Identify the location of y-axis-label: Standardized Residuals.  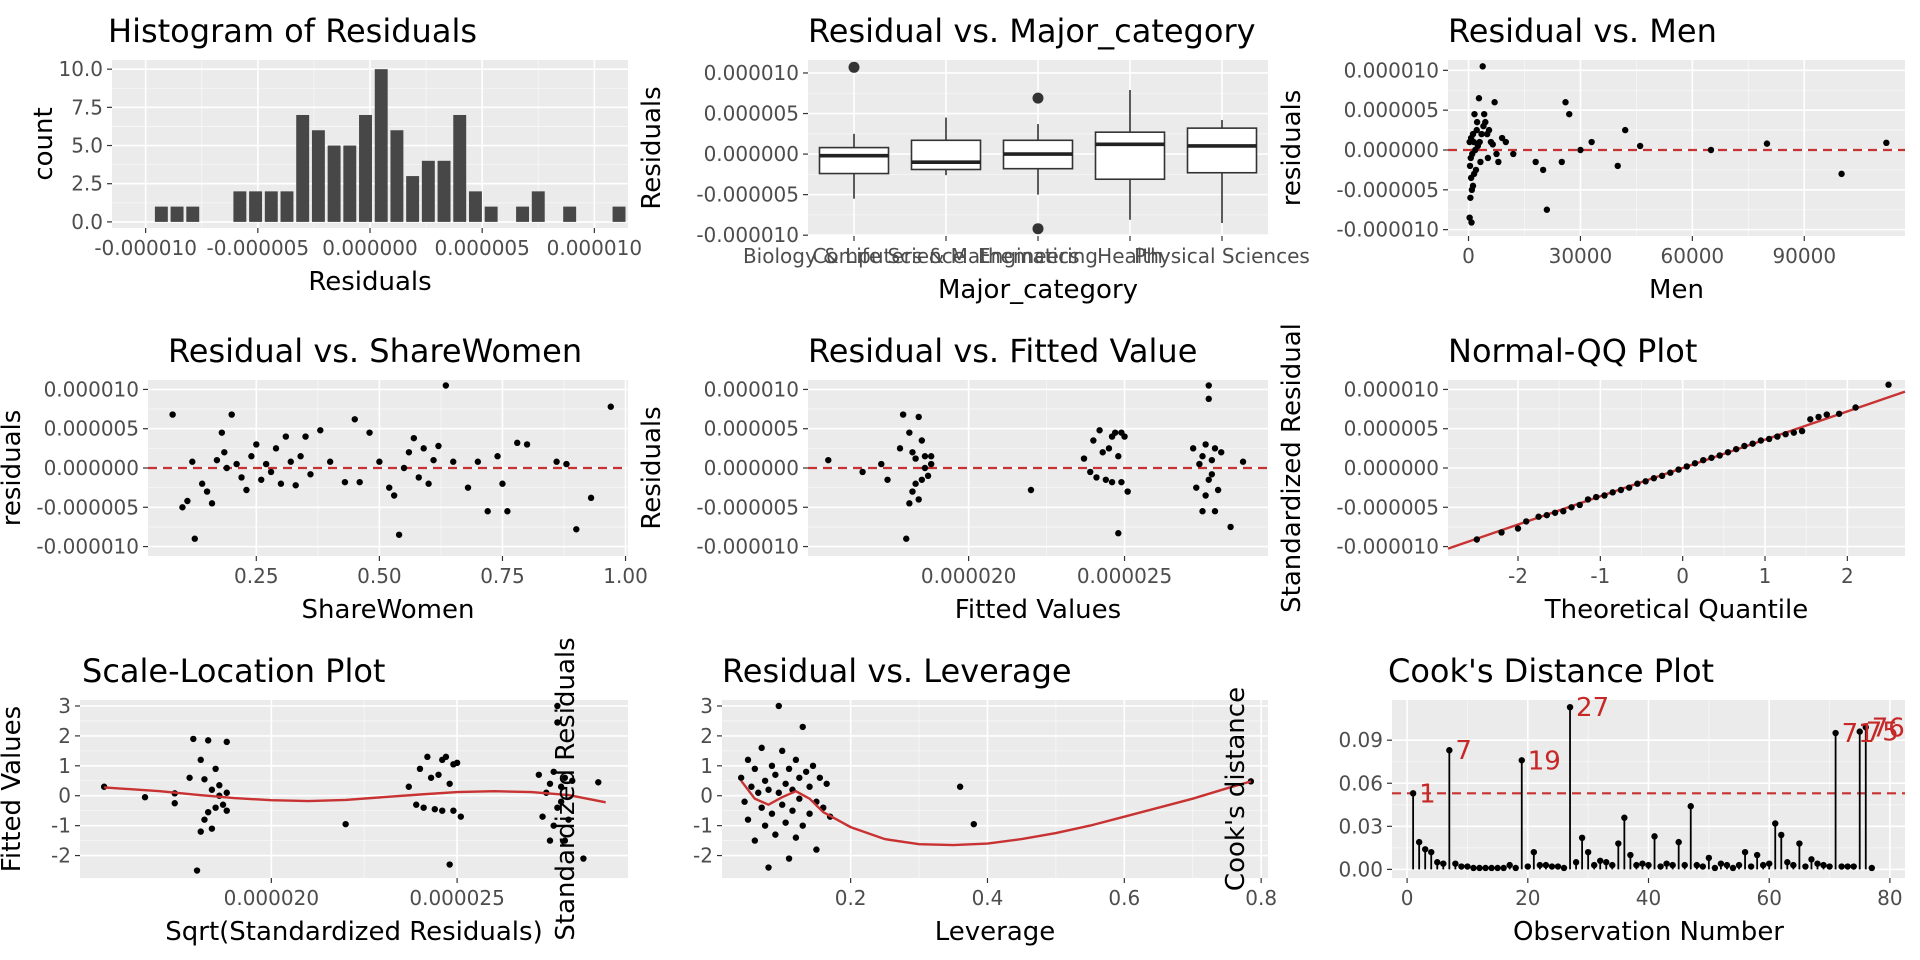
(566, 788).